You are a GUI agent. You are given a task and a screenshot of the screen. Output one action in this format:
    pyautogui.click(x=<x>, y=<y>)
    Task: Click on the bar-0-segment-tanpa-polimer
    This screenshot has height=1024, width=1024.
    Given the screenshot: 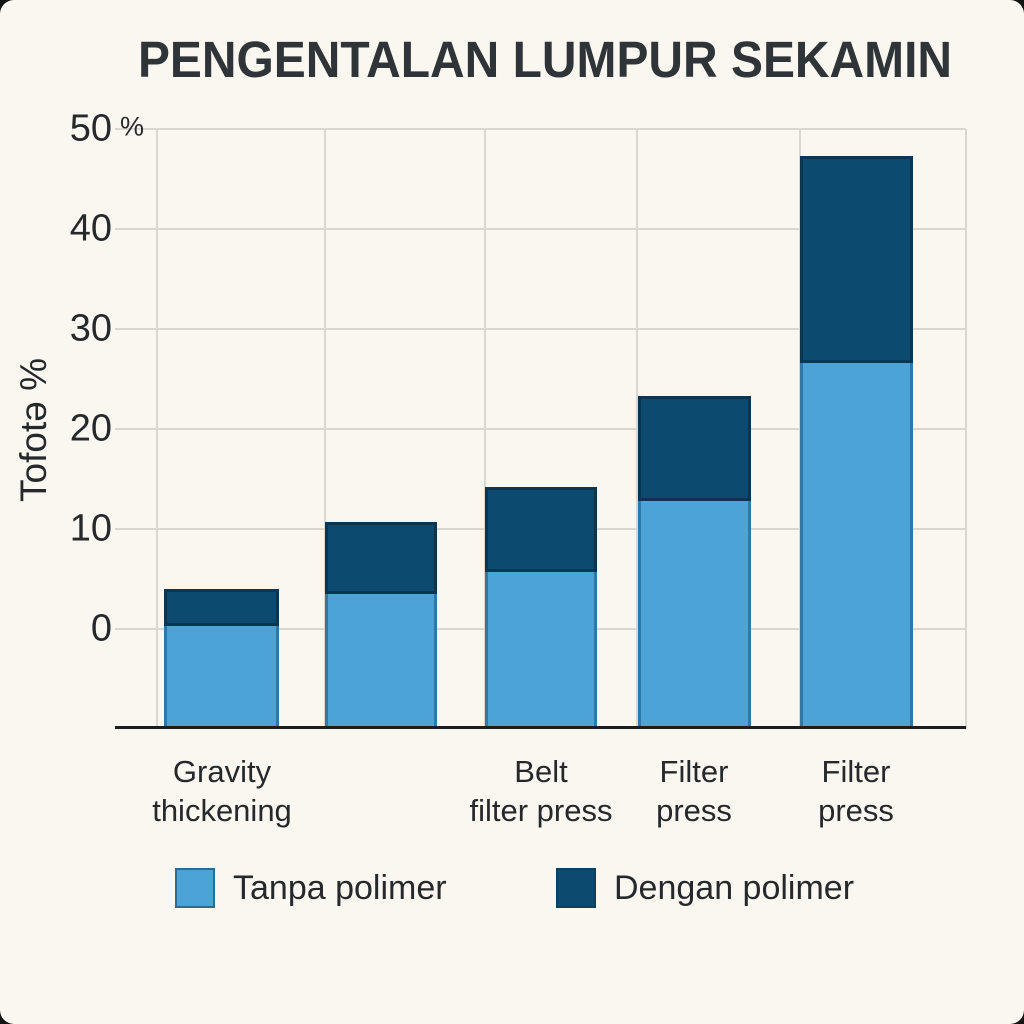 What is the action you would take?
    pyautogui.click(x=221, y=677)
    